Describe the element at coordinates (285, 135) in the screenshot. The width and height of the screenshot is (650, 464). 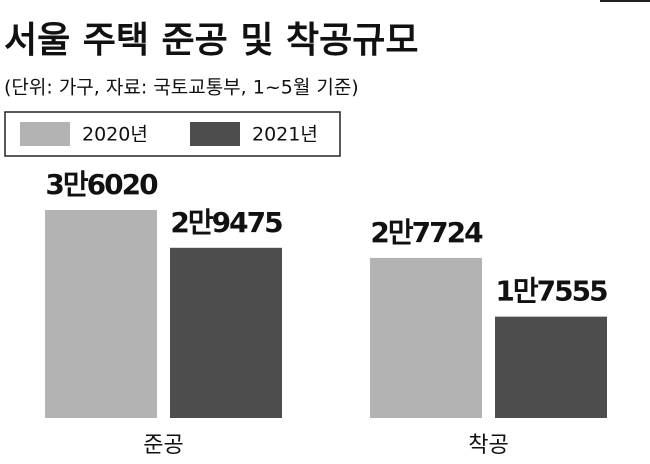
I see `legend-label: 2021년` at that location.